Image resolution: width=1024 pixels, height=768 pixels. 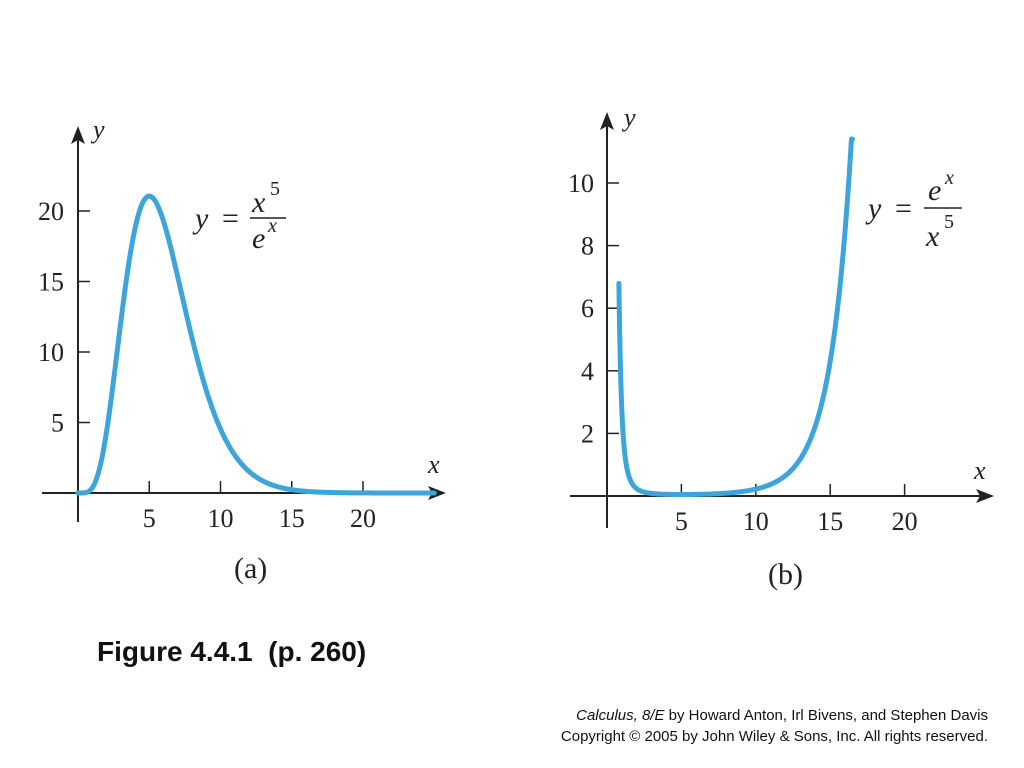 I want to click on equation-b: y = e x x 5, so click(x=913, y=210).